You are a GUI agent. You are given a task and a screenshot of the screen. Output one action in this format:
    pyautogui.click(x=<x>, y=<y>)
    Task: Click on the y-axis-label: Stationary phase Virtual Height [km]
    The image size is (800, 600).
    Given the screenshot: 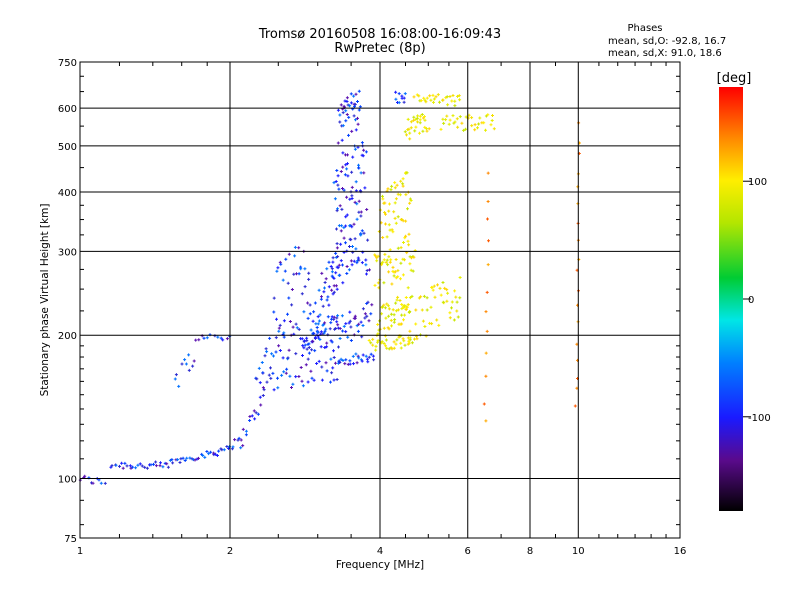 What is the action you would take?
    pyautogui.click(x=45, y=300)
    